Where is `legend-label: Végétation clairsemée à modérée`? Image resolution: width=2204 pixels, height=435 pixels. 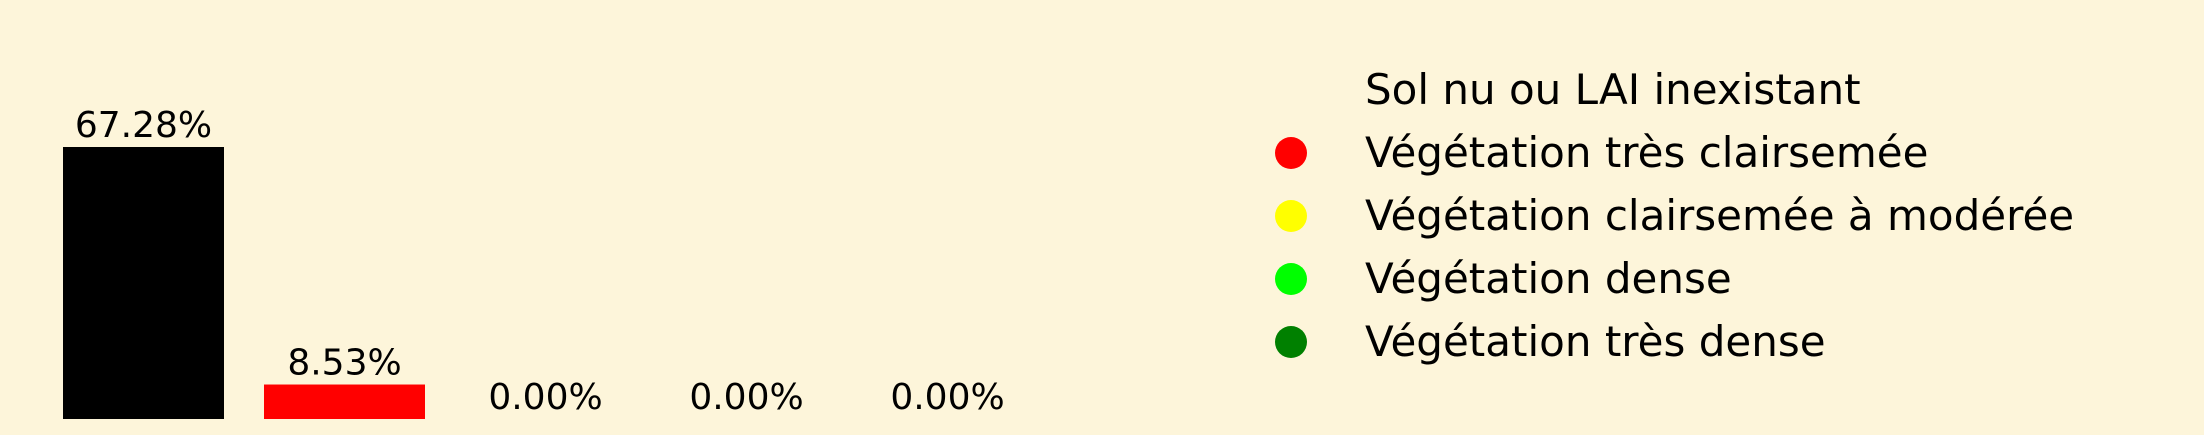
legend-label: Végétation clairsemée à modérée is located at coordinates (1720, 215).